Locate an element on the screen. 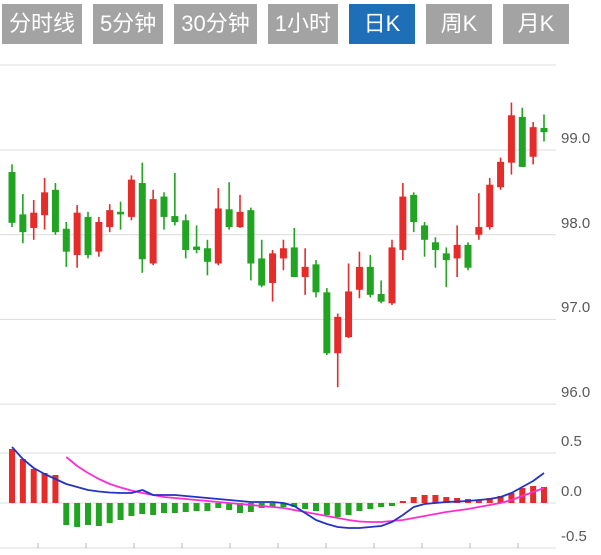 The width and height of the screenshot is (601, 555). tab-minute-line: 分时线 is located at coordinates (42, 24).